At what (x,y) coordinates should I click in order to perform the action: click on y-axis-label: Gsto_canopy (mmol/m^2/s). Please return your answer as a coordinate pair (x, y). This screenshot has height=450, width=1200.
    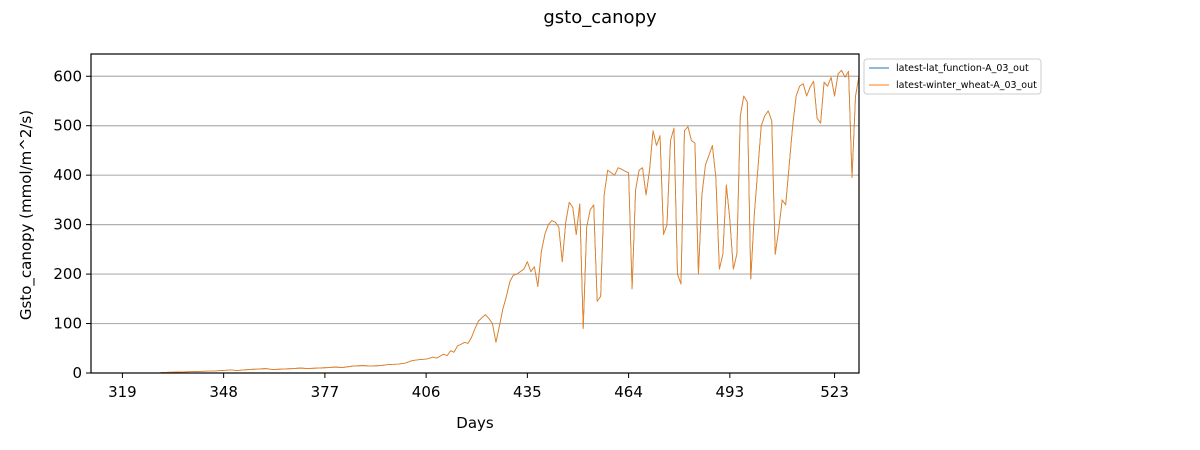
    Looking at the image, I should click on (26, 215).